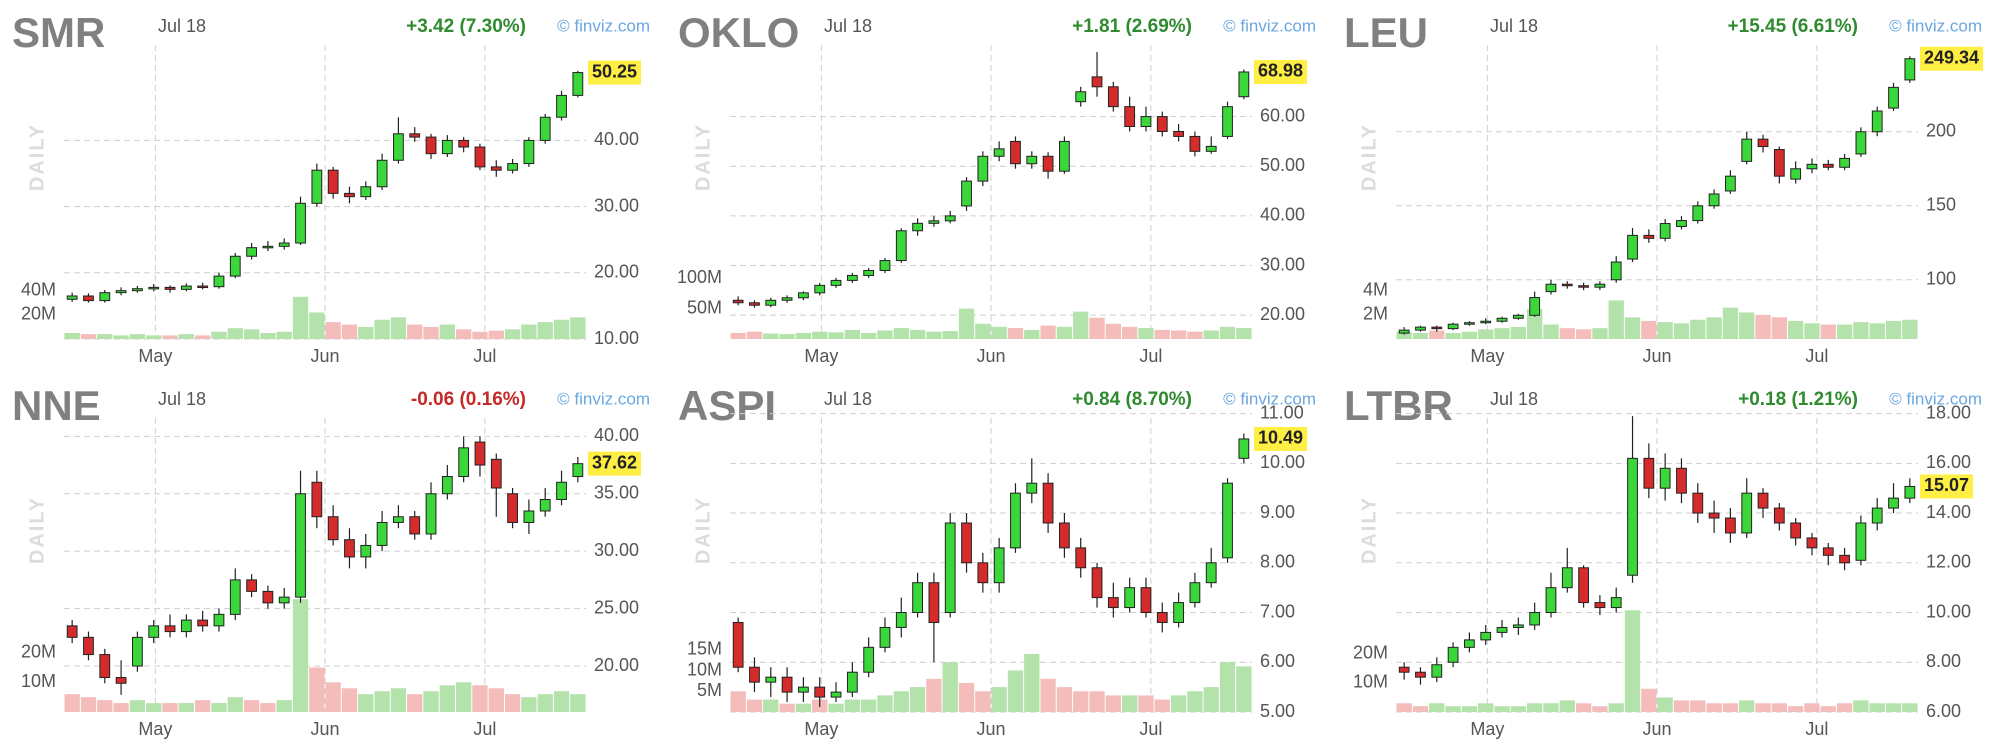 This screenshot has width=1998, height=746. What do you see at coordinates (1375, 290) in the screenshot?
I see `volume-tick-label: 4M` at bounding box center [1375, 290].